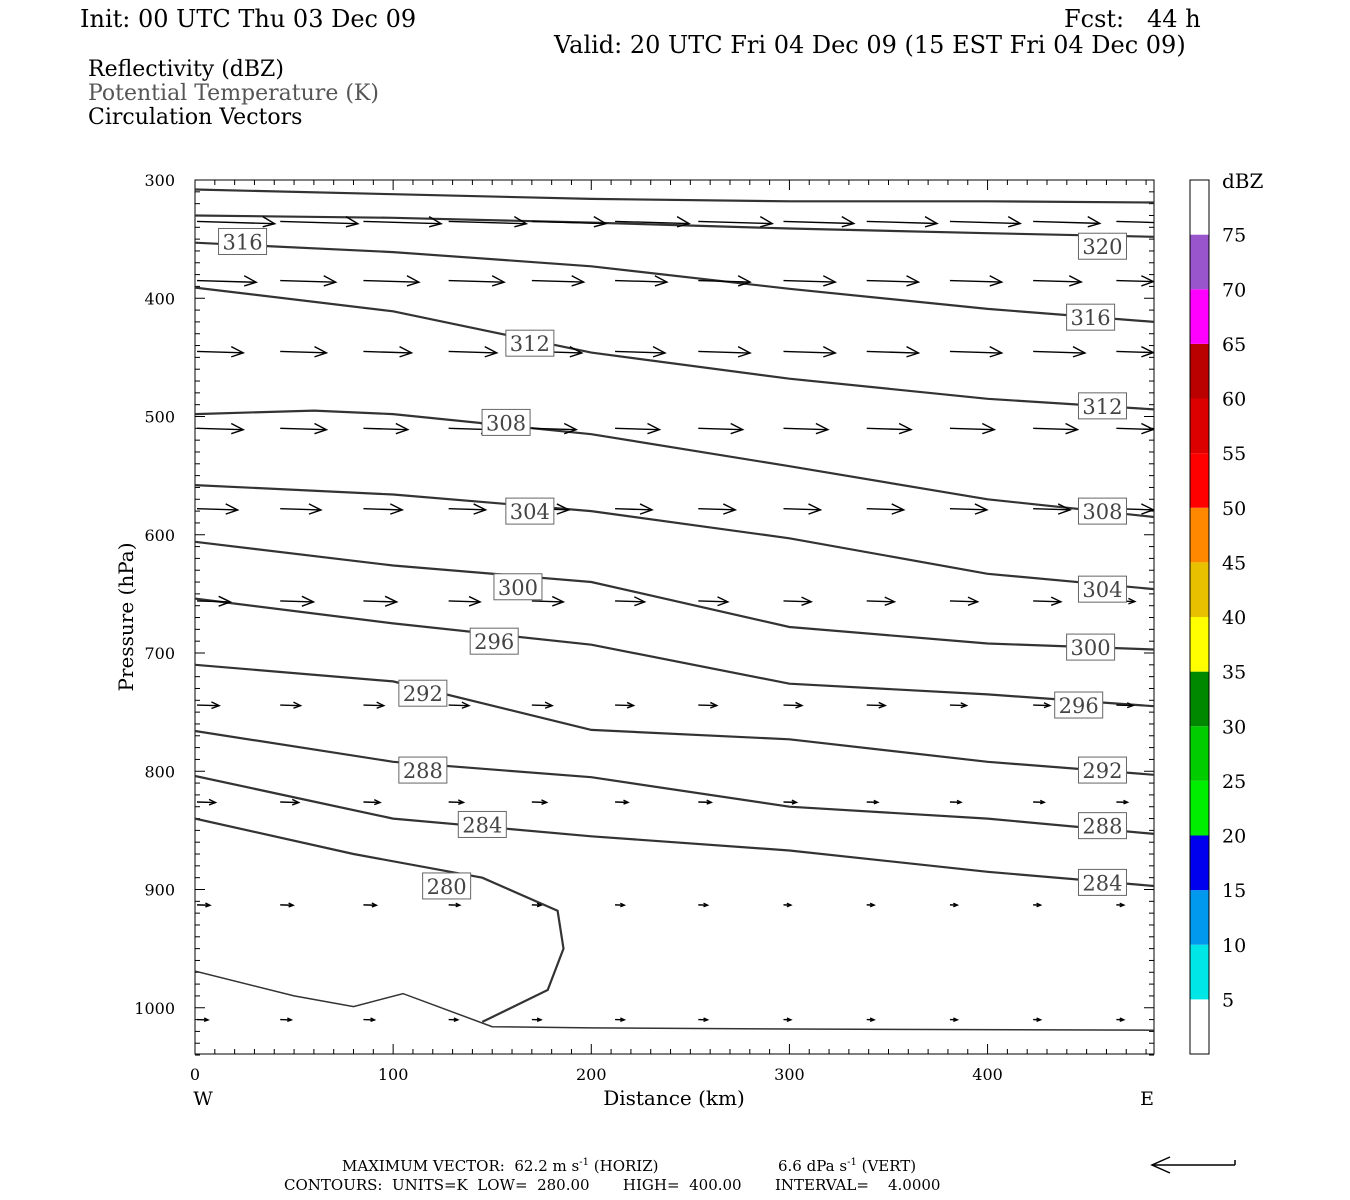 This screenshot has height=1200, width=1350. Describe the element at coordinates (1234, 618) in the screenshot. I see `colorbar-level-label: 40` at that location.